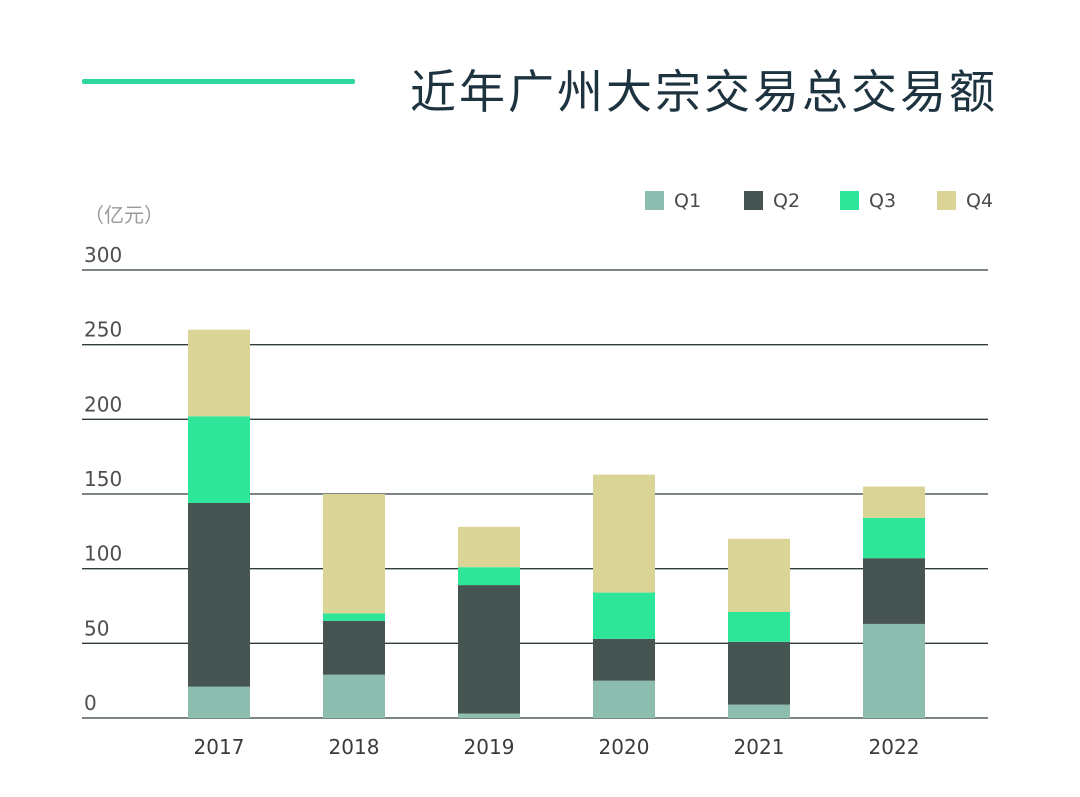  What do you see at coordinates (219, 594) in the screenshot?
I see `bar-2017-q2` at bounding box center [219, 594].